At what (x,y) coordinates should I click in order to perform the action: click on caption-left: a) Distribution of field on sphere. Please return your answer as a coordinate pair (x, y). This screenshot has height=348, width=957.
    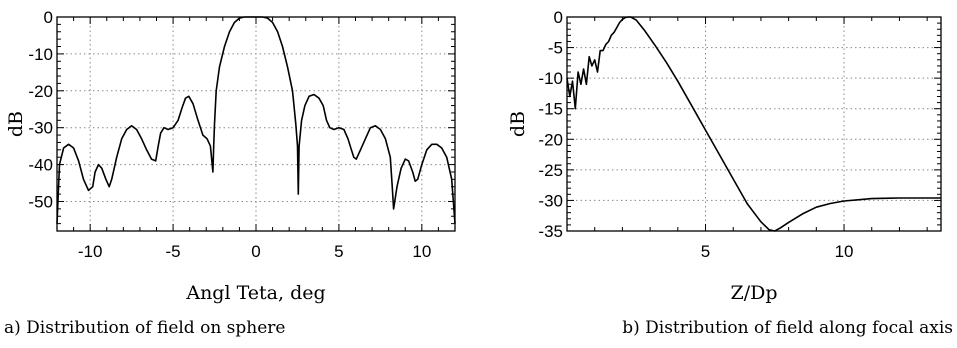
    Looking at the image, I should click on (145, 328).